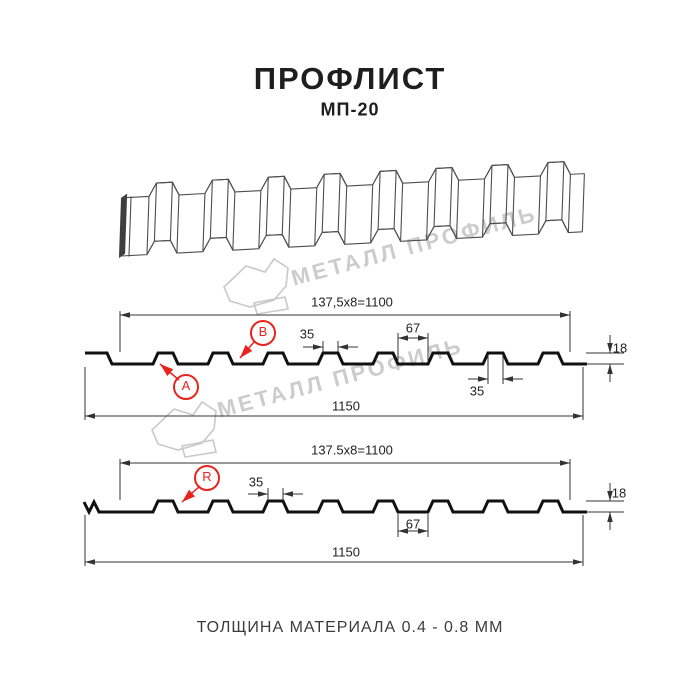  What do you see at coordinates (351, 209) in the screenshot?
I see `profile-3d-view` at bounding box center [351, 209].